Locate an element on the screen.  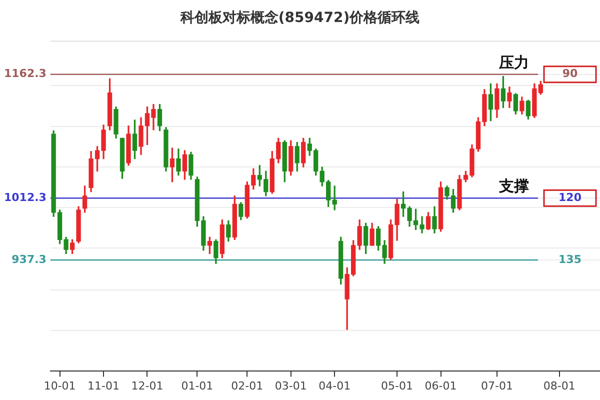
chart-title: 科创板对标概念(859472)价格循环线 is located at coordinates (299, 18).